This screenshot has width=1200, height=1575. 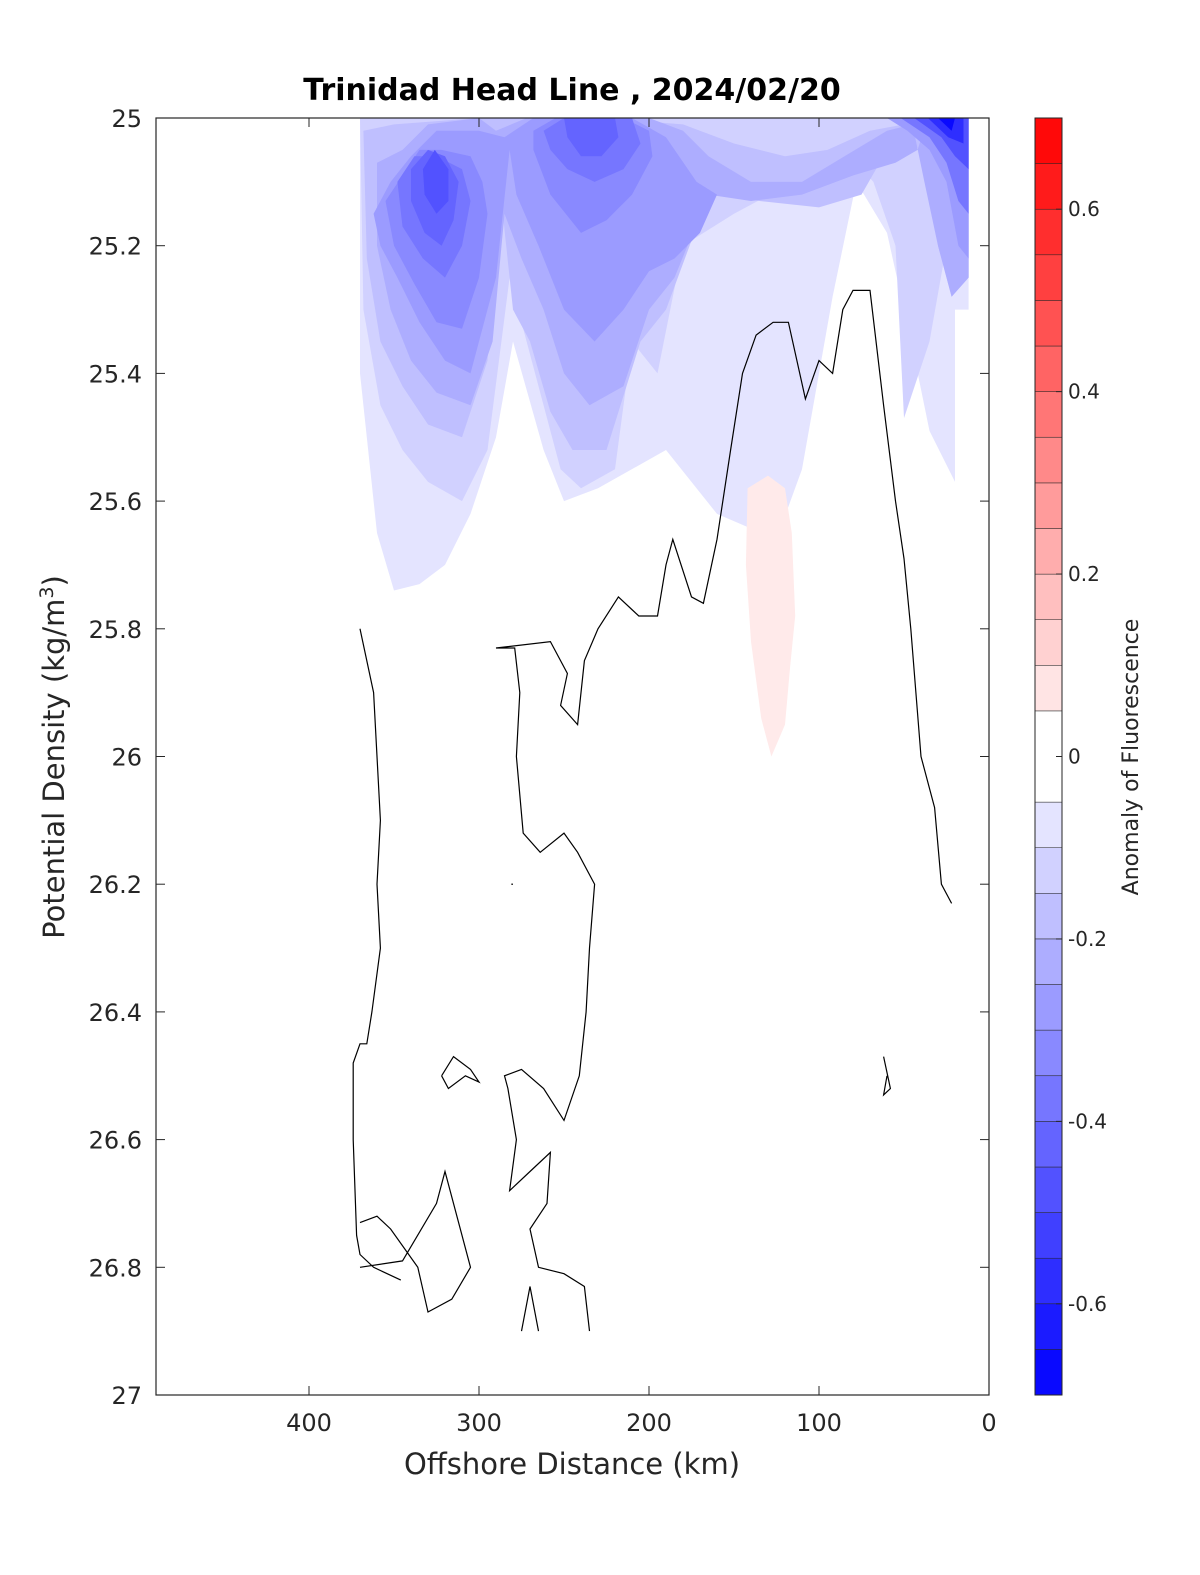 I want to click on y-tick-label: 27, so click(x=126, y=1396).